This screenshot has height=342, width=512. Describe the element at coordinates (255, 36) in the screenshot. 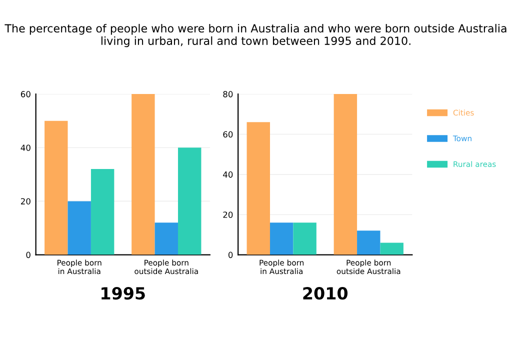

I see `text: The percentage of people who were born in Australia and who were born outside Australia living in urban, rural and town between 1995 and 2010.` at that location.